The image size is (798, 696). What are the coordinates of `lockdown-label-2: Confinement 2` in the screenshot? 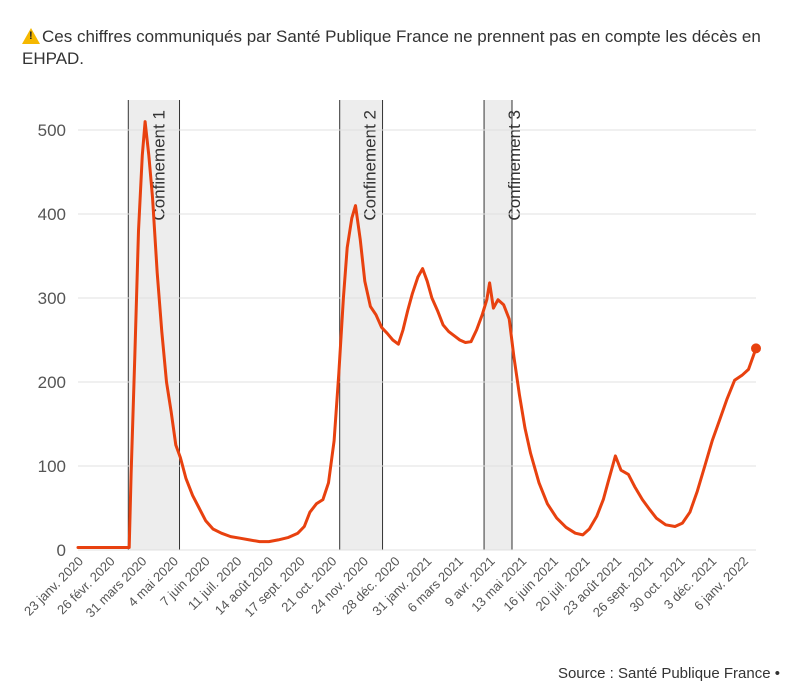 It's located at (370, 165).